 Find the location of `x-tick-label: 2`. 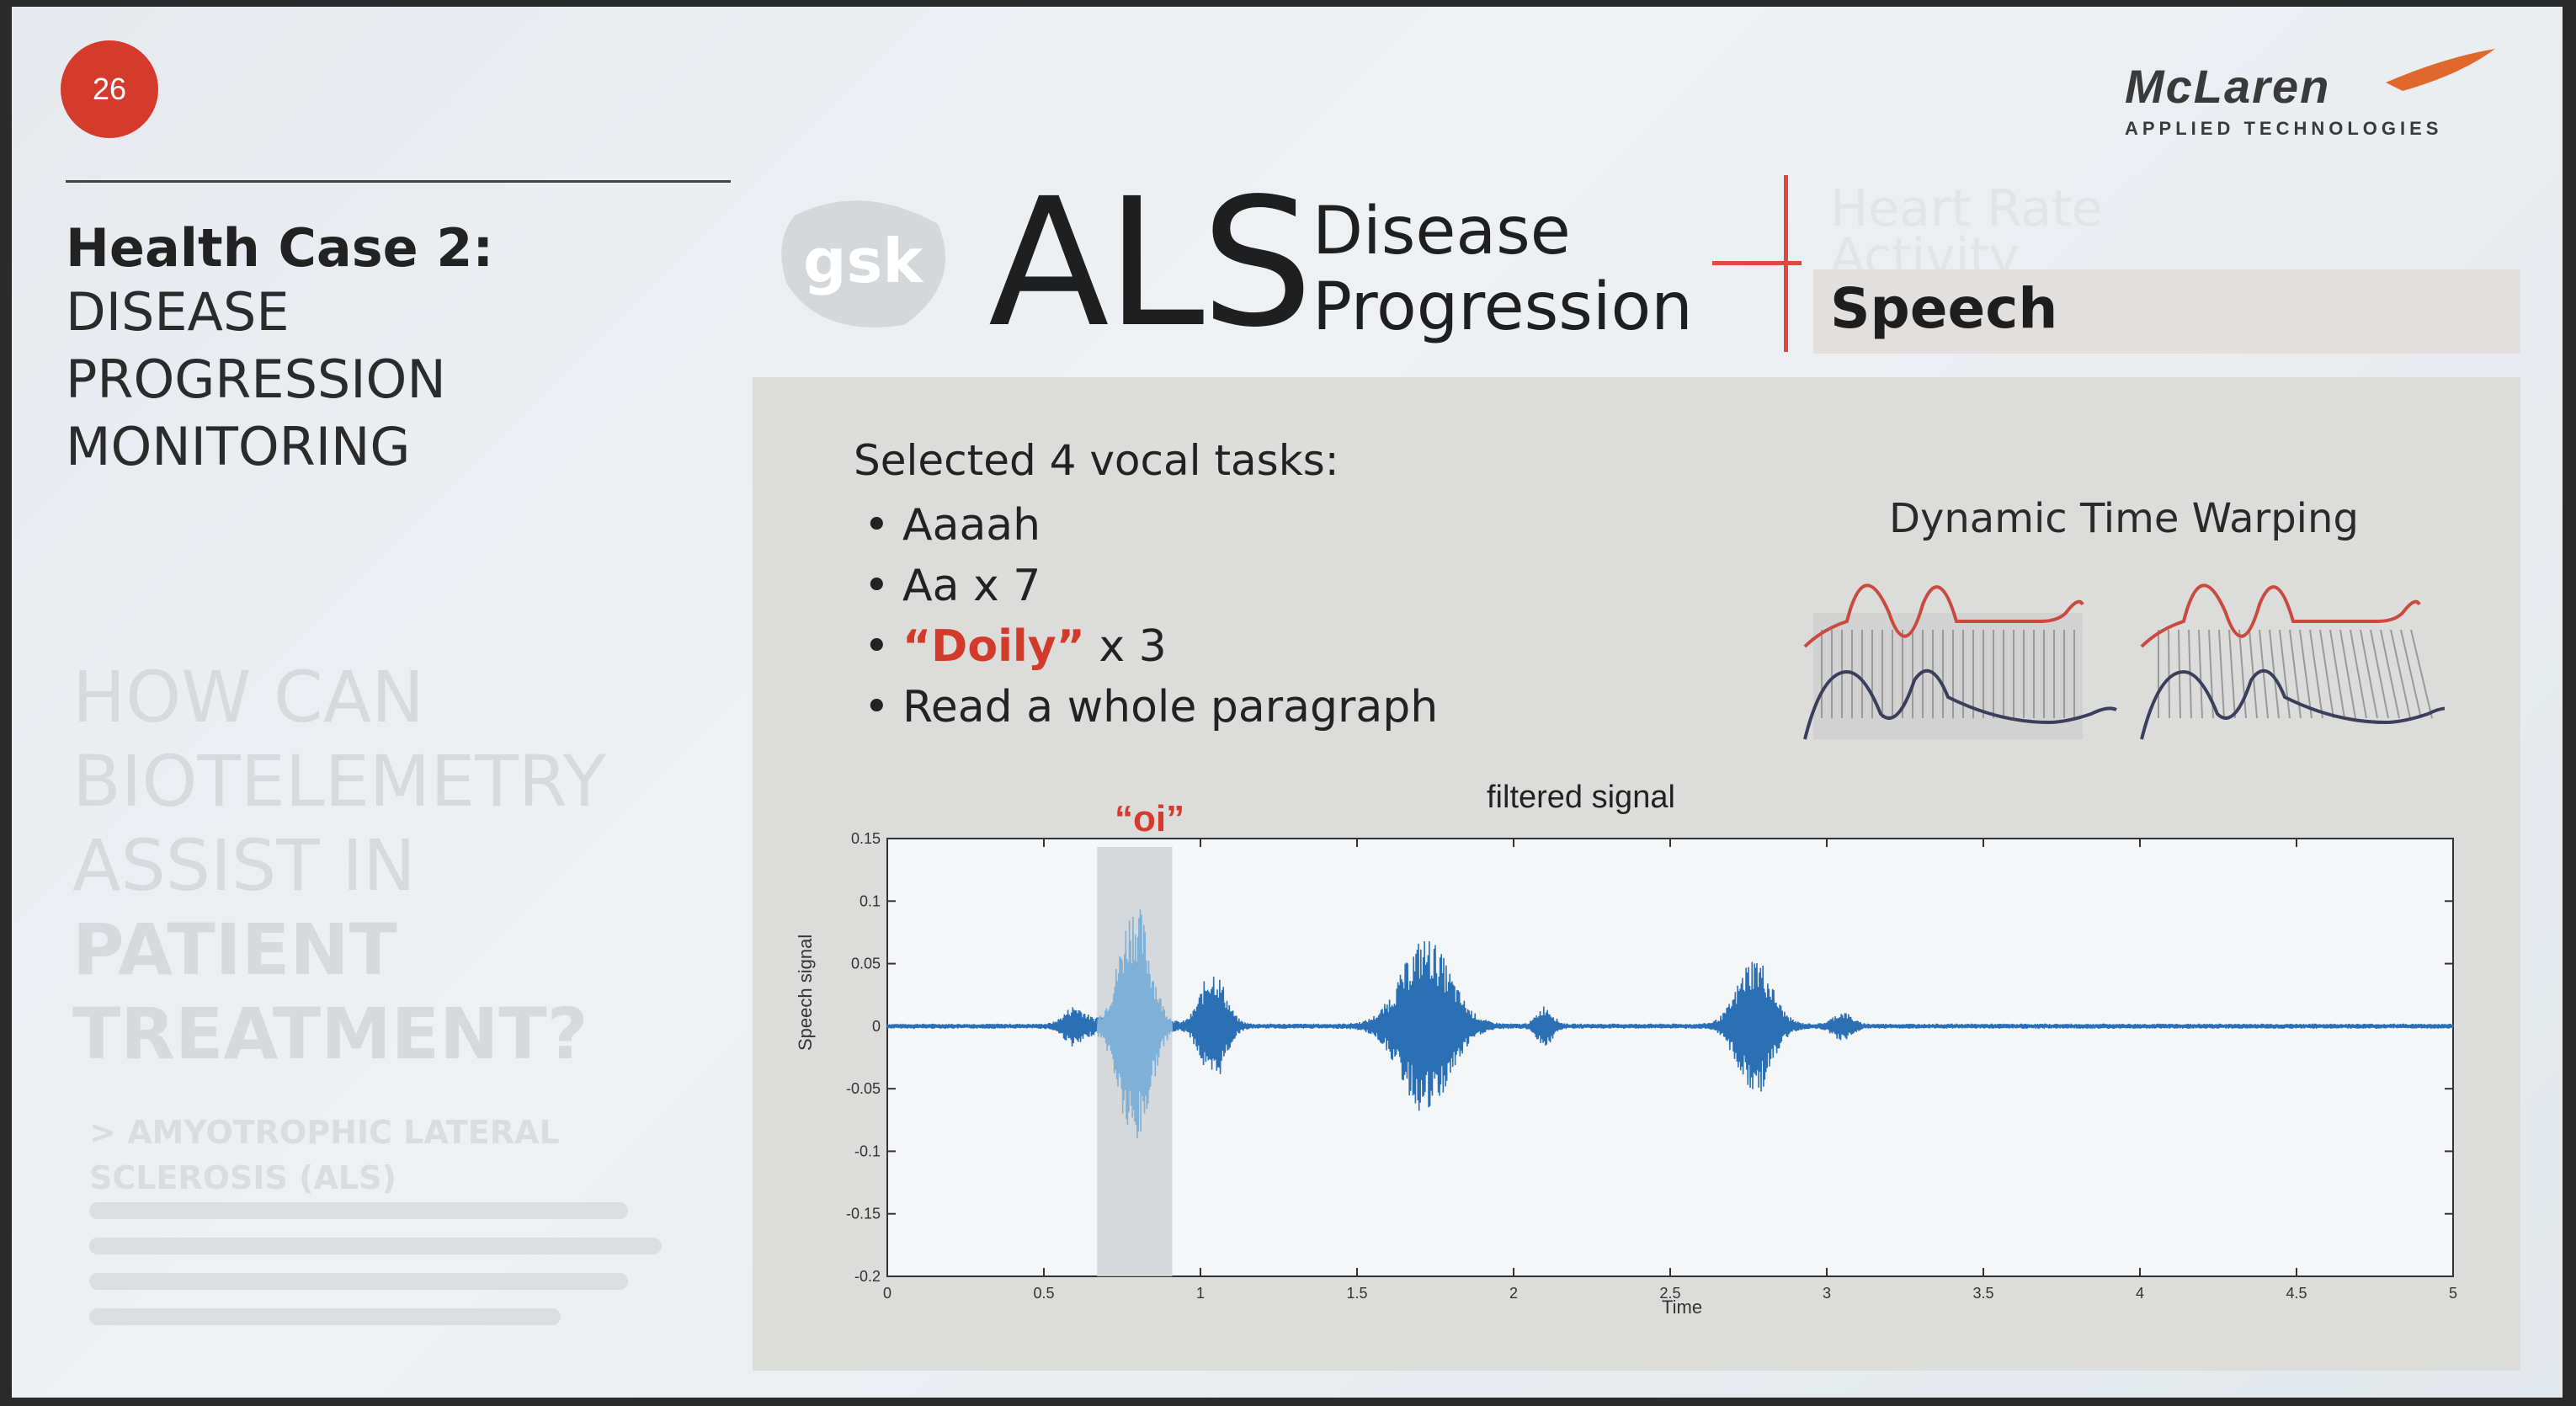

x-tick-label: 2 is located at coordinates (1514, 1293).